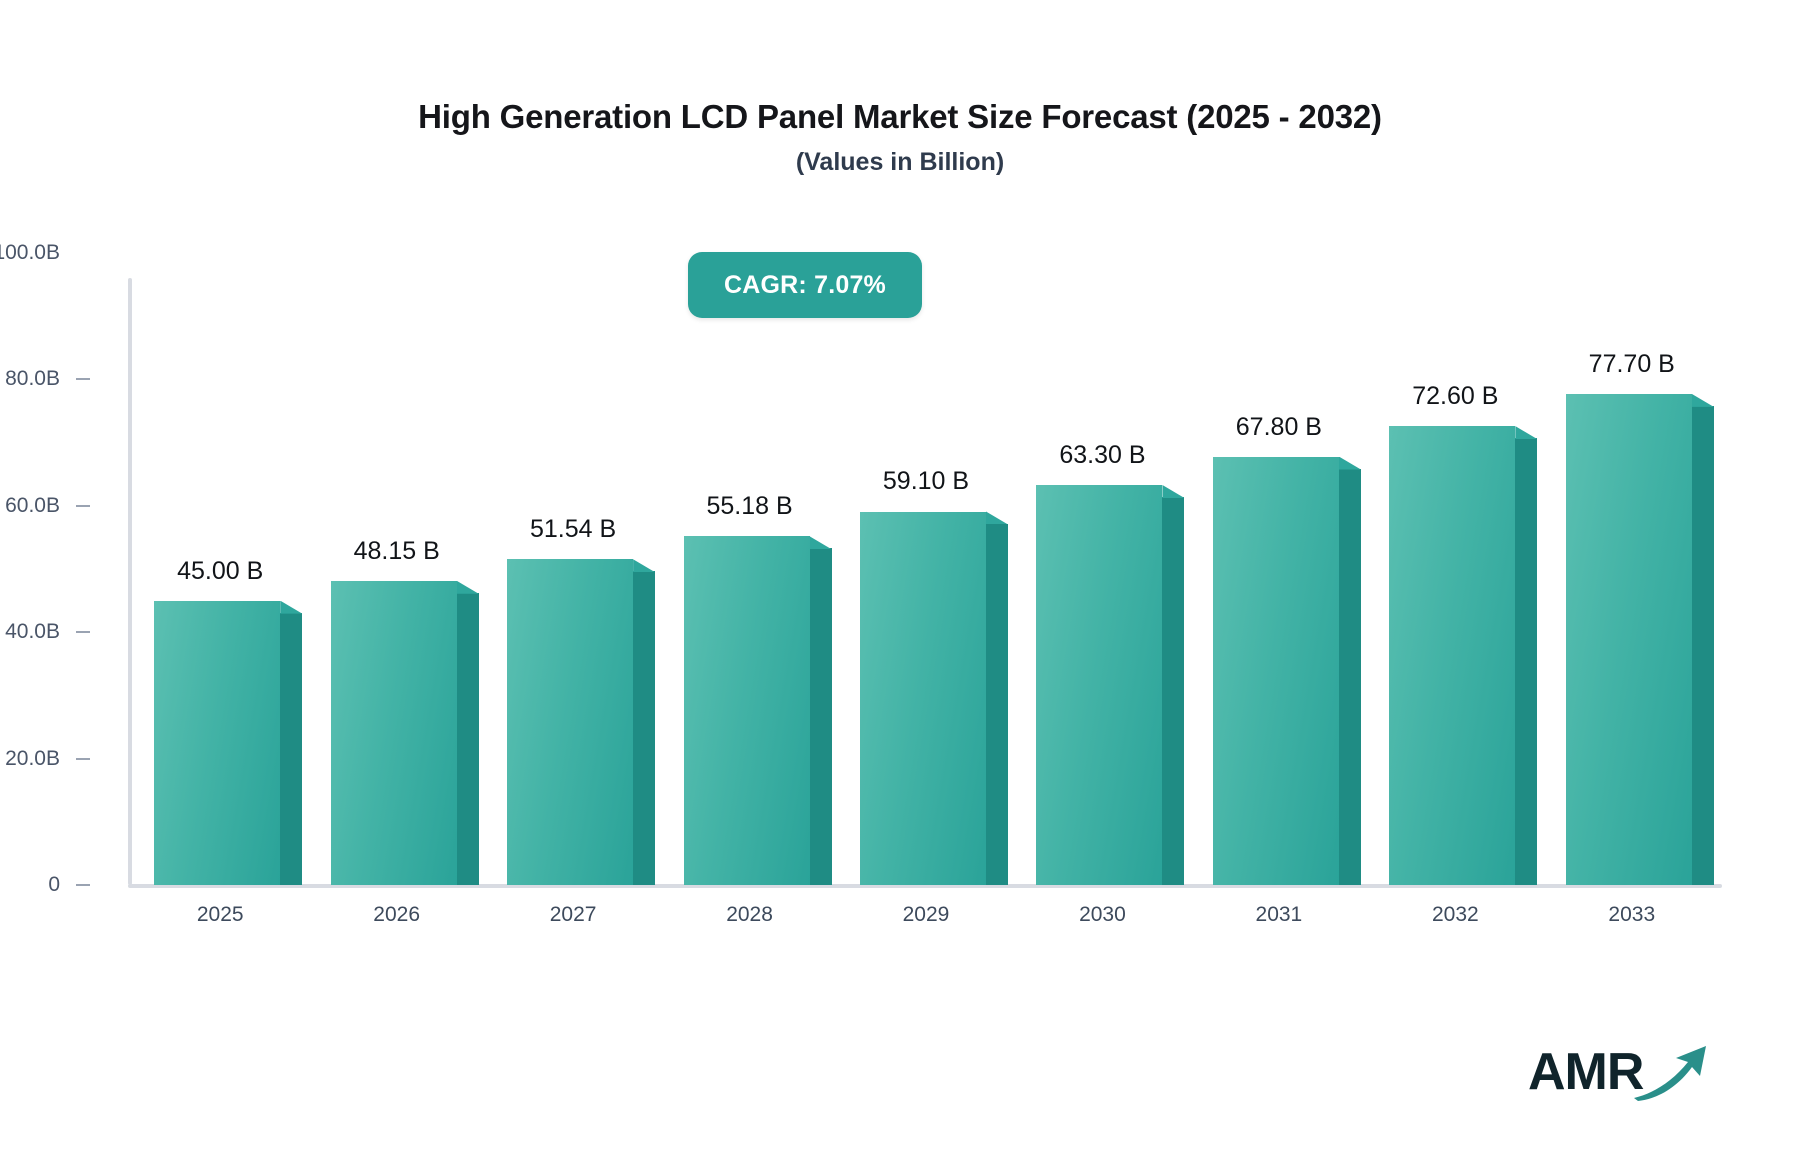 This screenshot has width=1800, height=1156. I want to click on x-axis-label: 2027, so click(573, 914).